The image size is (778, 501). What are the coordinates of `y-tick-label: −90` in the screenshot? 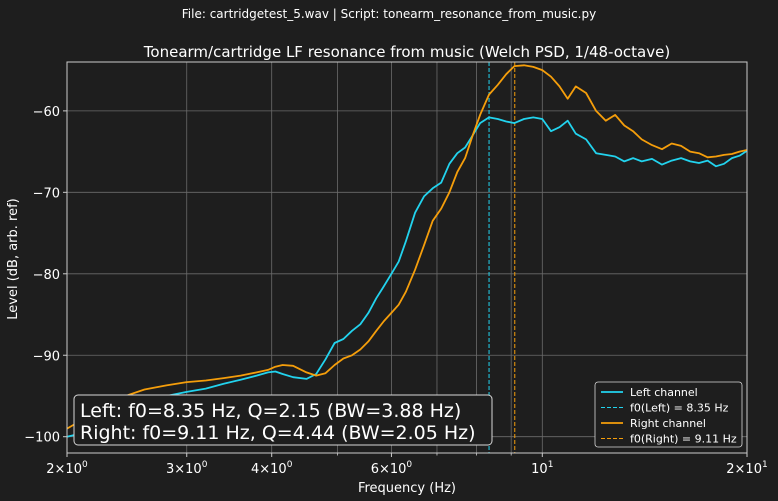 It's located at (46, 356).